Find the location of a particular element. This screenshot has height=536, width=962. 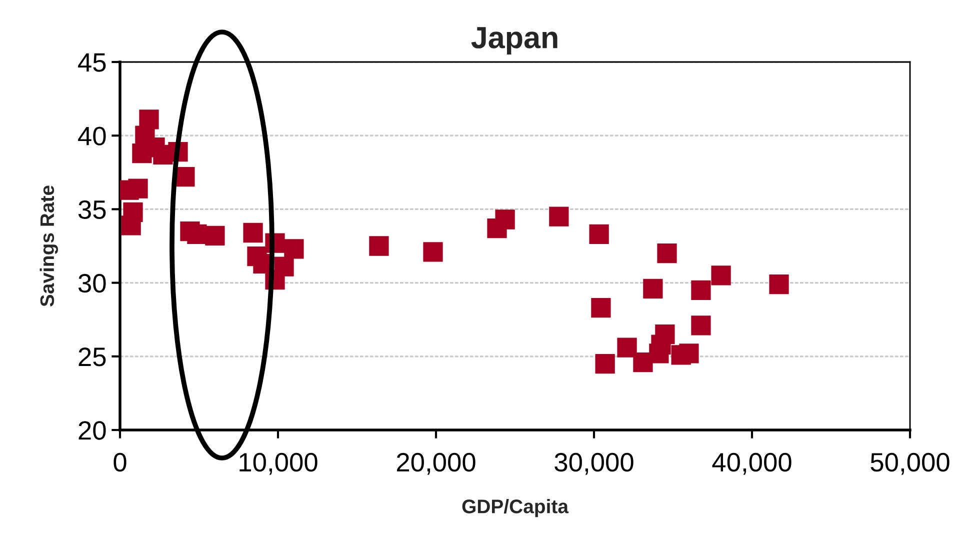

y-tick-label: 30 is located at coordinates (92, 283).